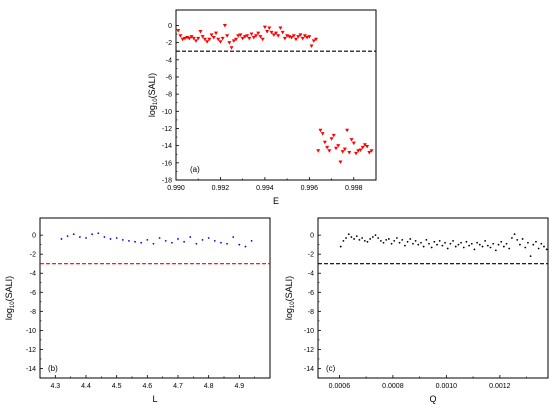  What do you see at coordinates (178, 386) in the screenshot?
I see `x-tick-label: 4.7` at bounding box center [178, 386].